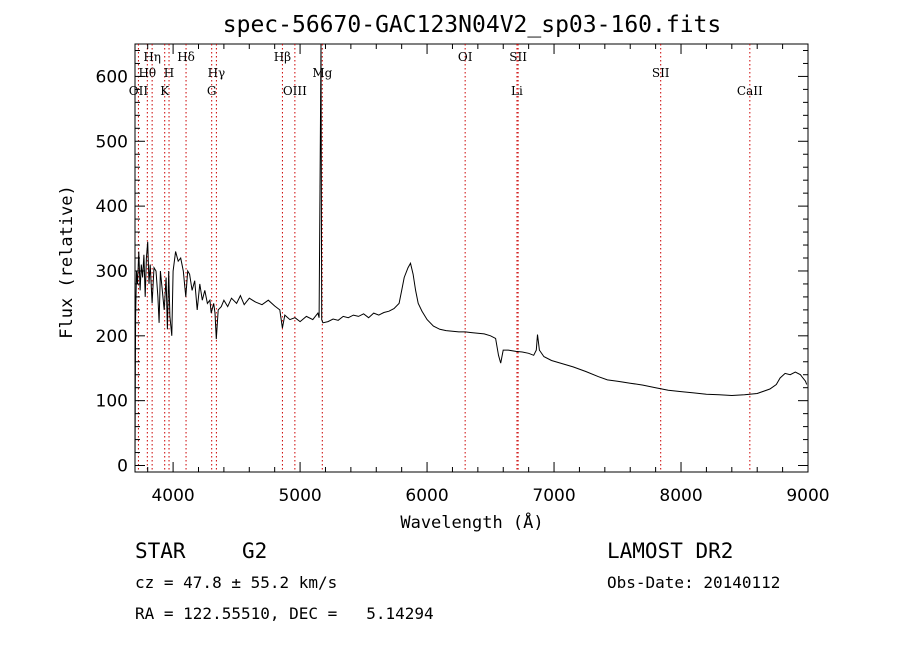 Image resolution: width=900 pixels, height=649 pixels. Describe the element at coordinates (517, 91) in the screenshot. I see `spectral-line-label: Li` at that location.